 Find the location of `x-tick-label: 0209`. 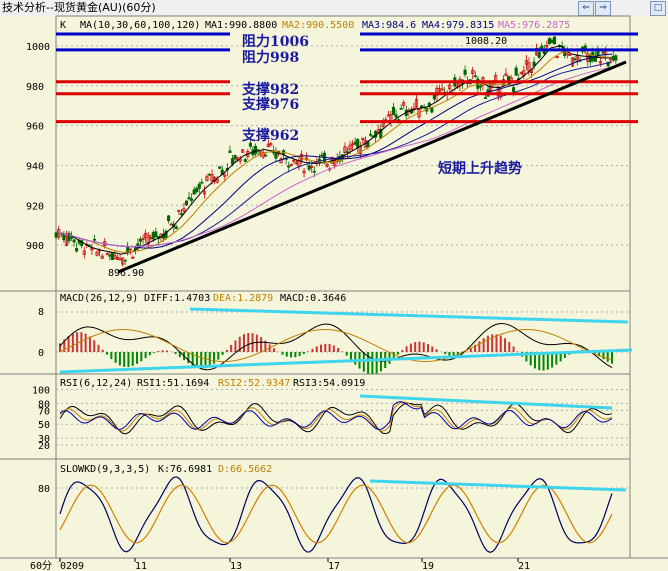

x-tick-label: 0209 is located at coordinates (72, 566).